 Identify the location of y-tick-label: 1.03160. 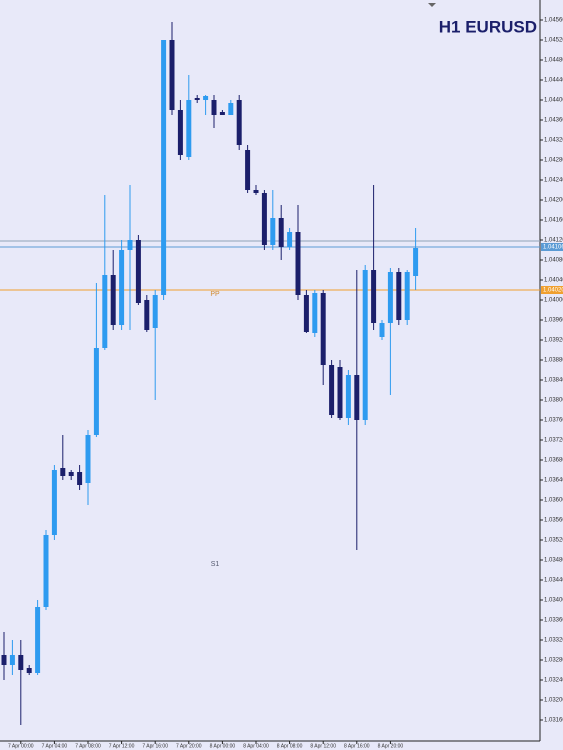
(553, 721).